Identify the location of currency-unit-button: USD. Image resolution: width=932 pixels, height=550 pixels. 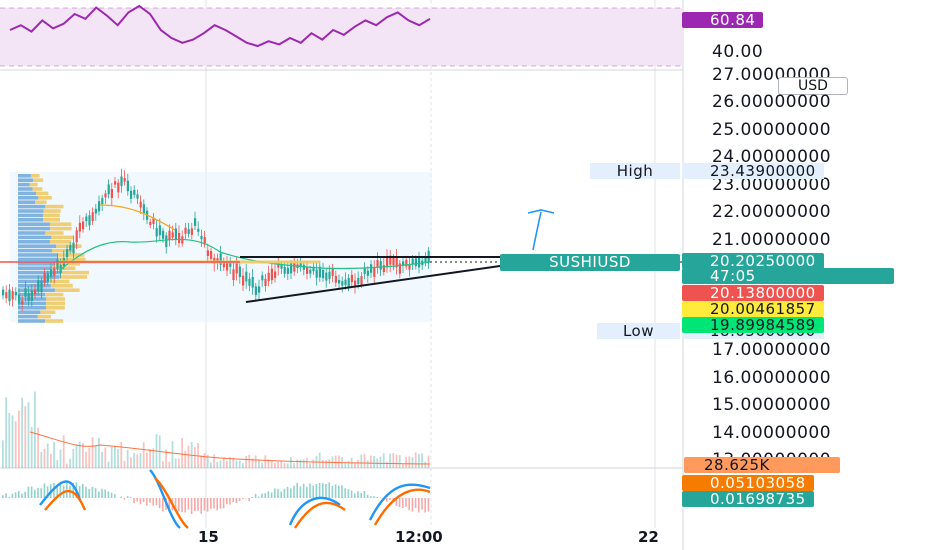
(813, 86).